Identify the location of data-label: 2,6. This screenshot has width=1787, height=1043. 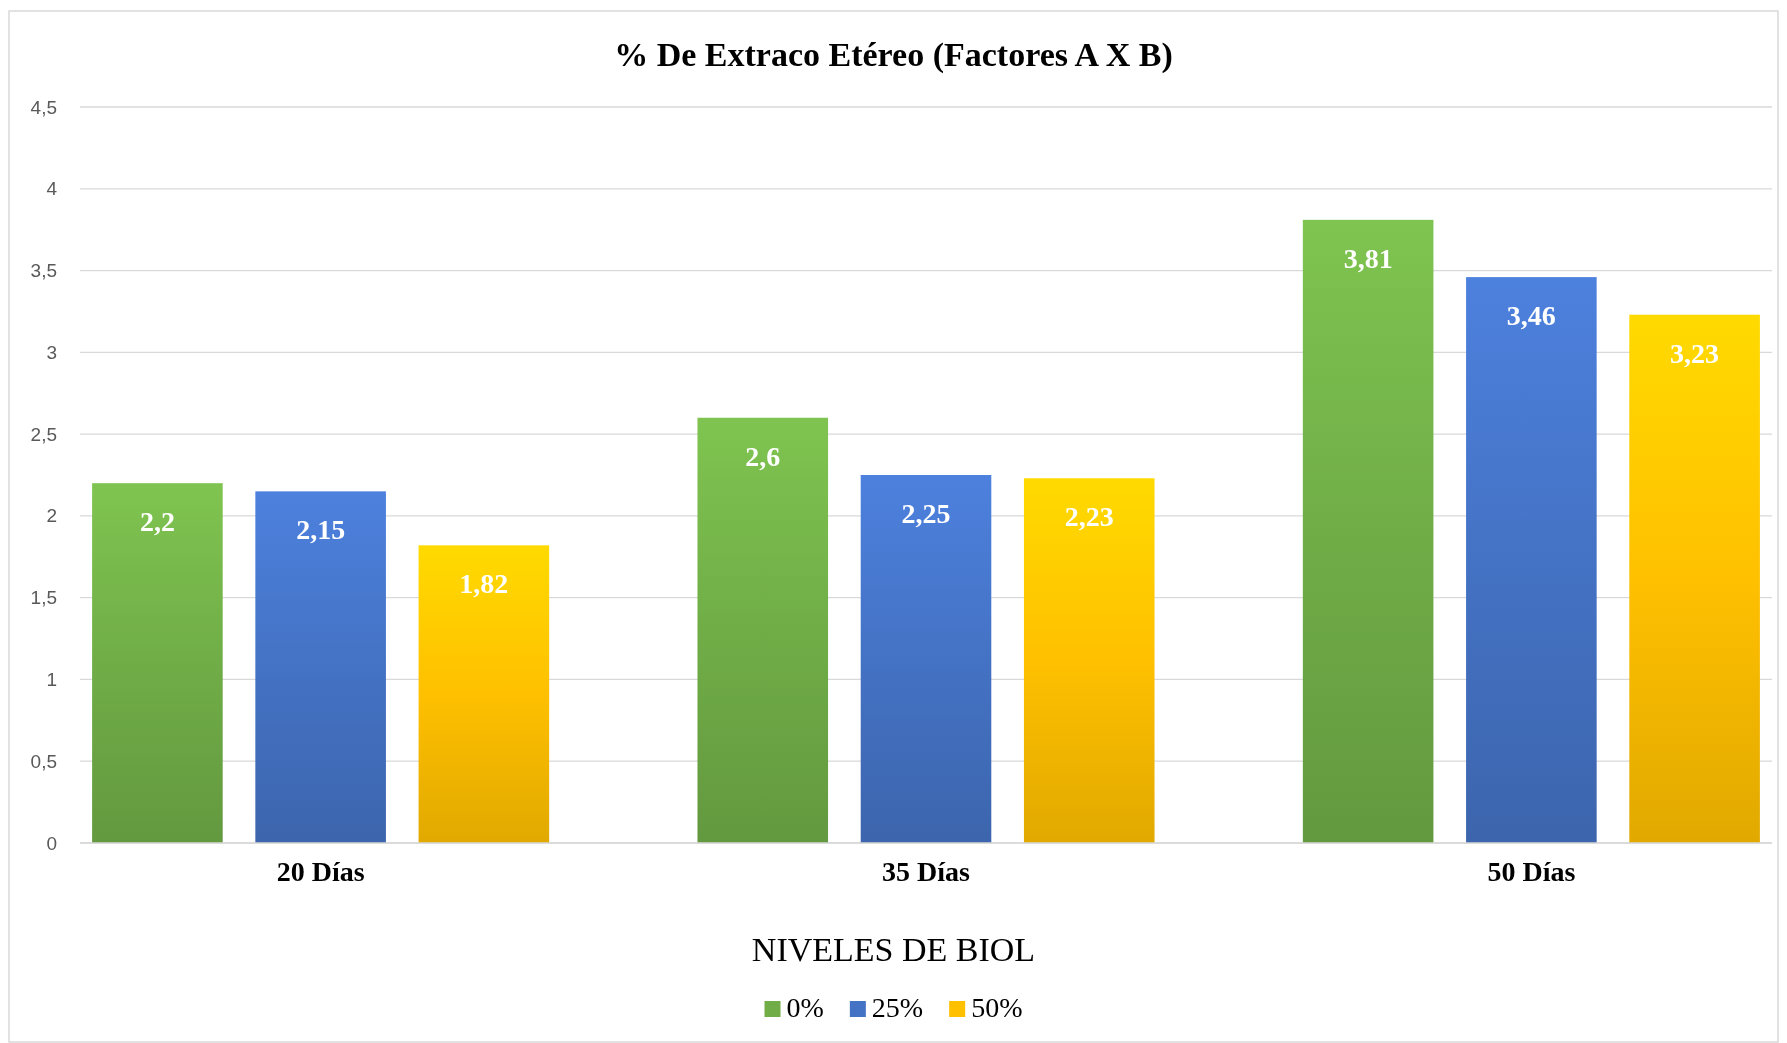
(763, 456).